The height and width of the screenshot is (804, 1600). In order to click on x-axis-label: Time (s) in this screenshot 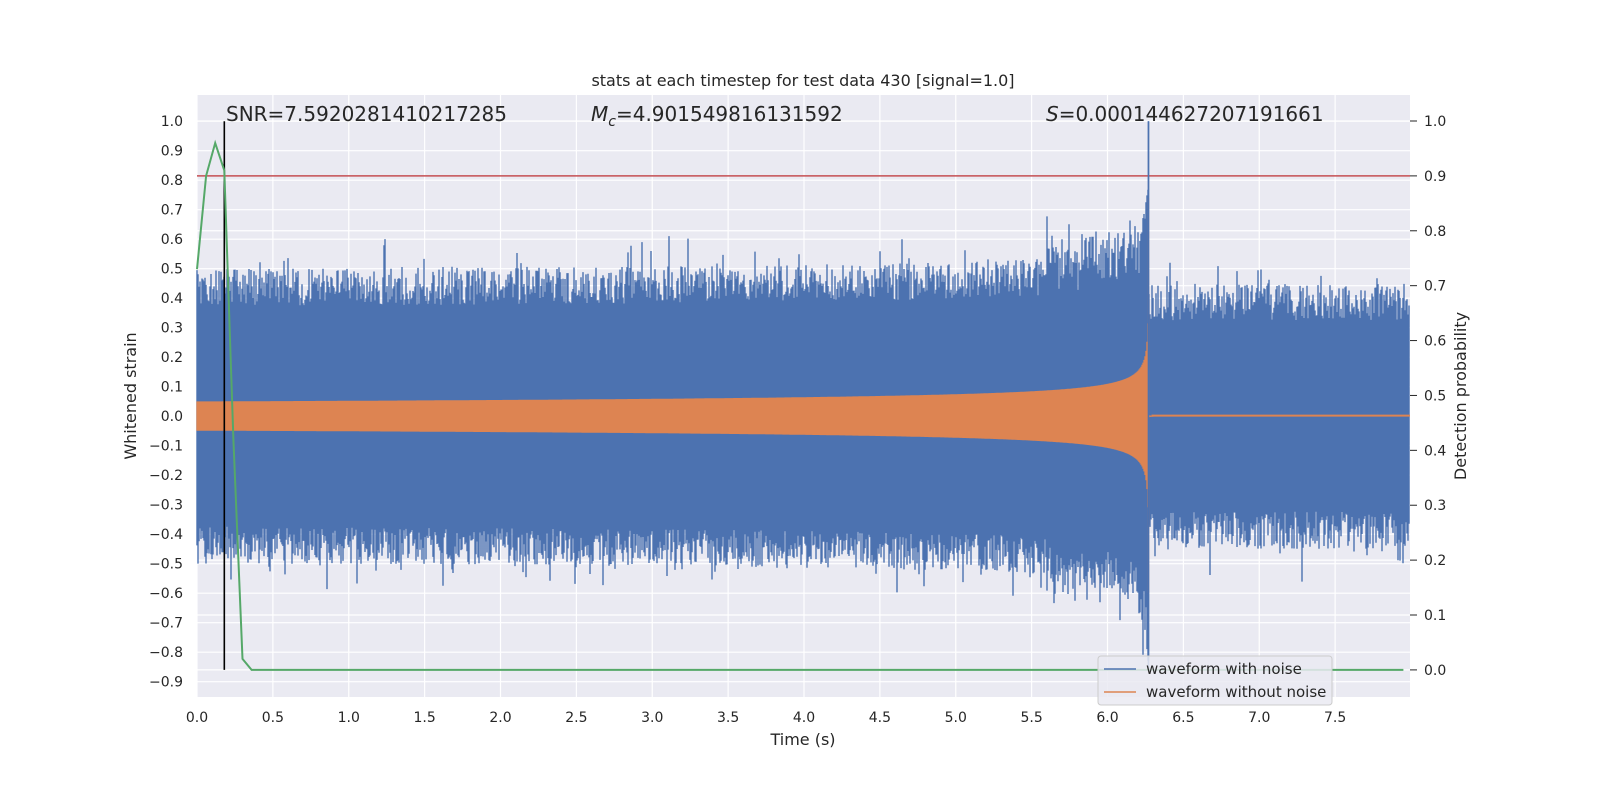, I will do `click(802, 739)`.